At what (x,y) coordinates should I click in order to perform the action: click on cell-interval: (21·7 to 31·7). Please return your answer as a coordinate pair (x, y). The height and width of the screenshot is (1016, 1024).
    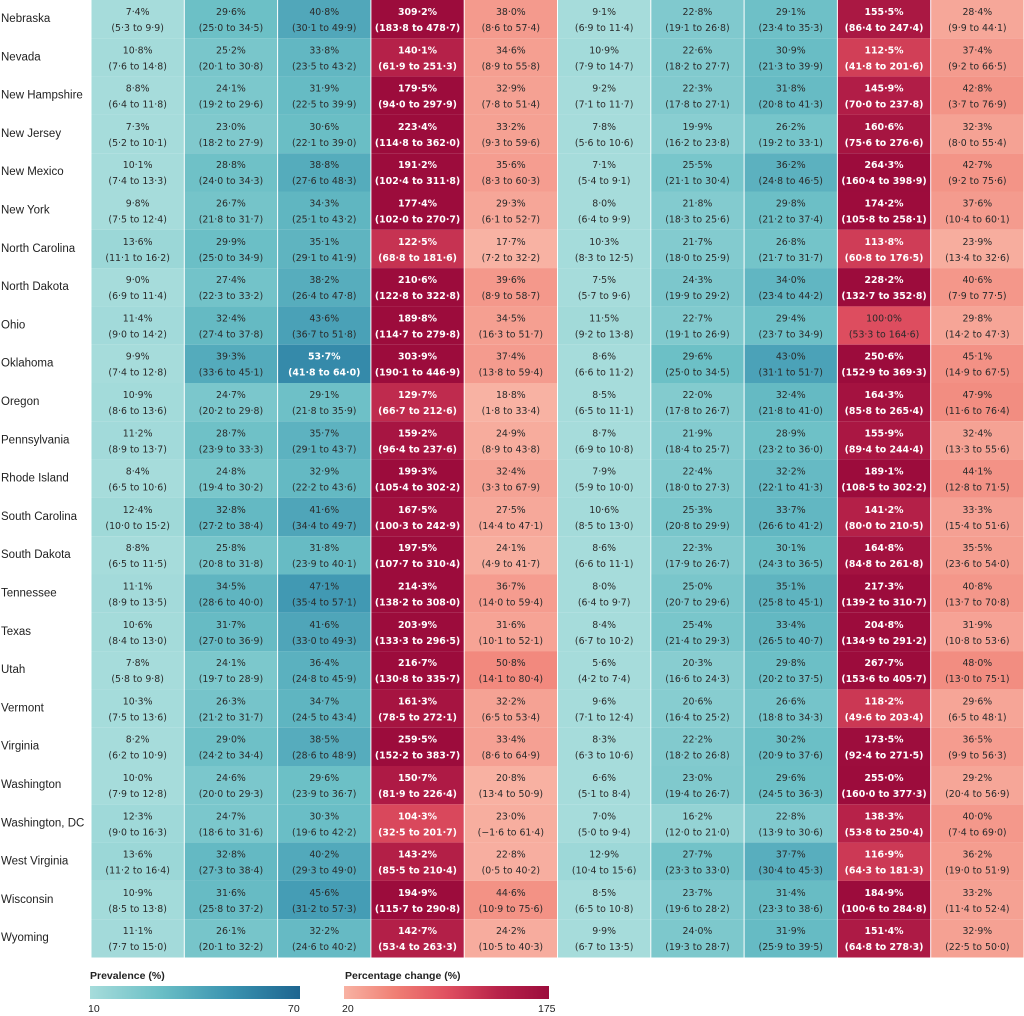
    Looking at the image, I should click on (791, 258).